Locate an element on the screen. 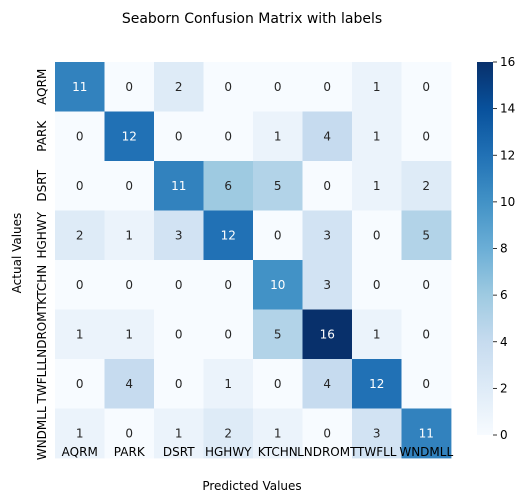 Image resolution: width=530 pixels, height=504 pixels. x-tick-label: TWFLL is located at coordinates (376, 452).